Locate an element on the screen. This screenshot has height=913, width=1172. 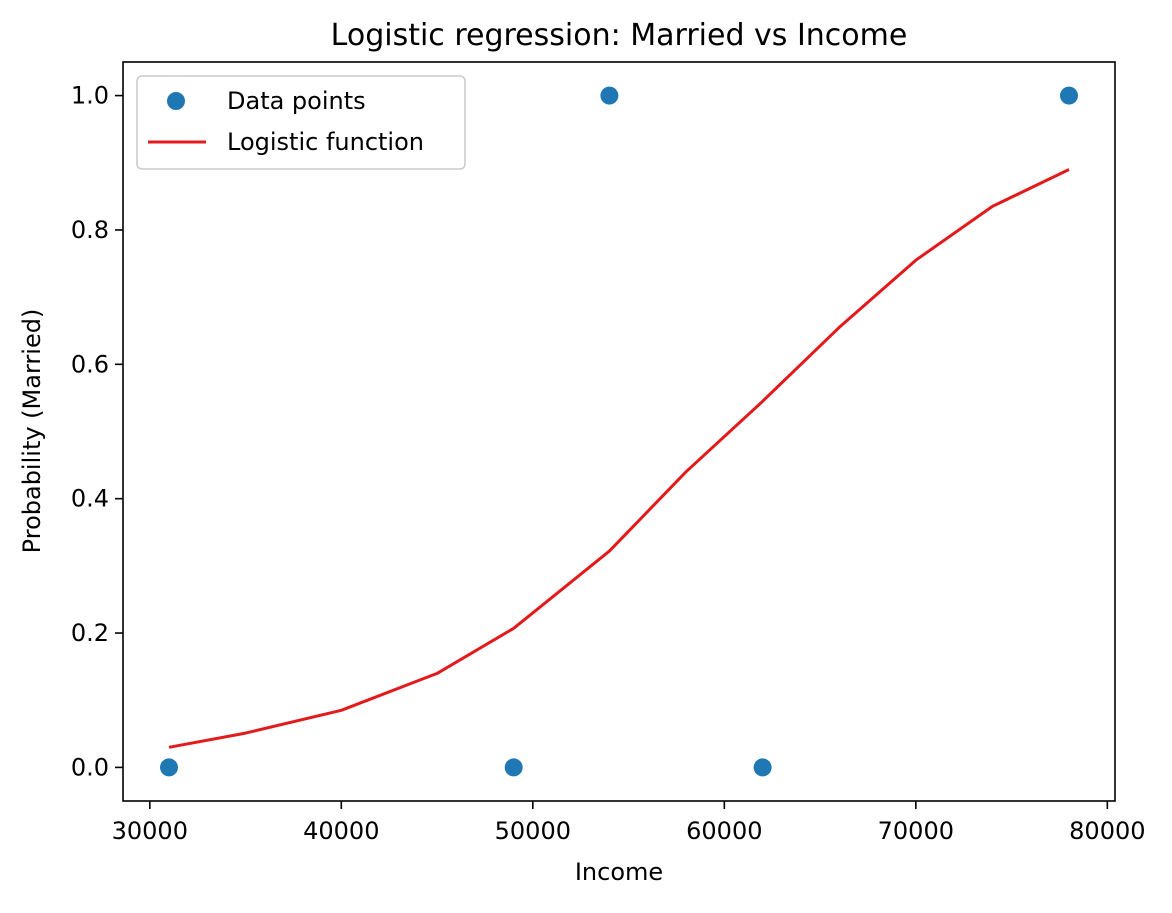
legend: Data points Logistic function is located at coordinates (301, 122).